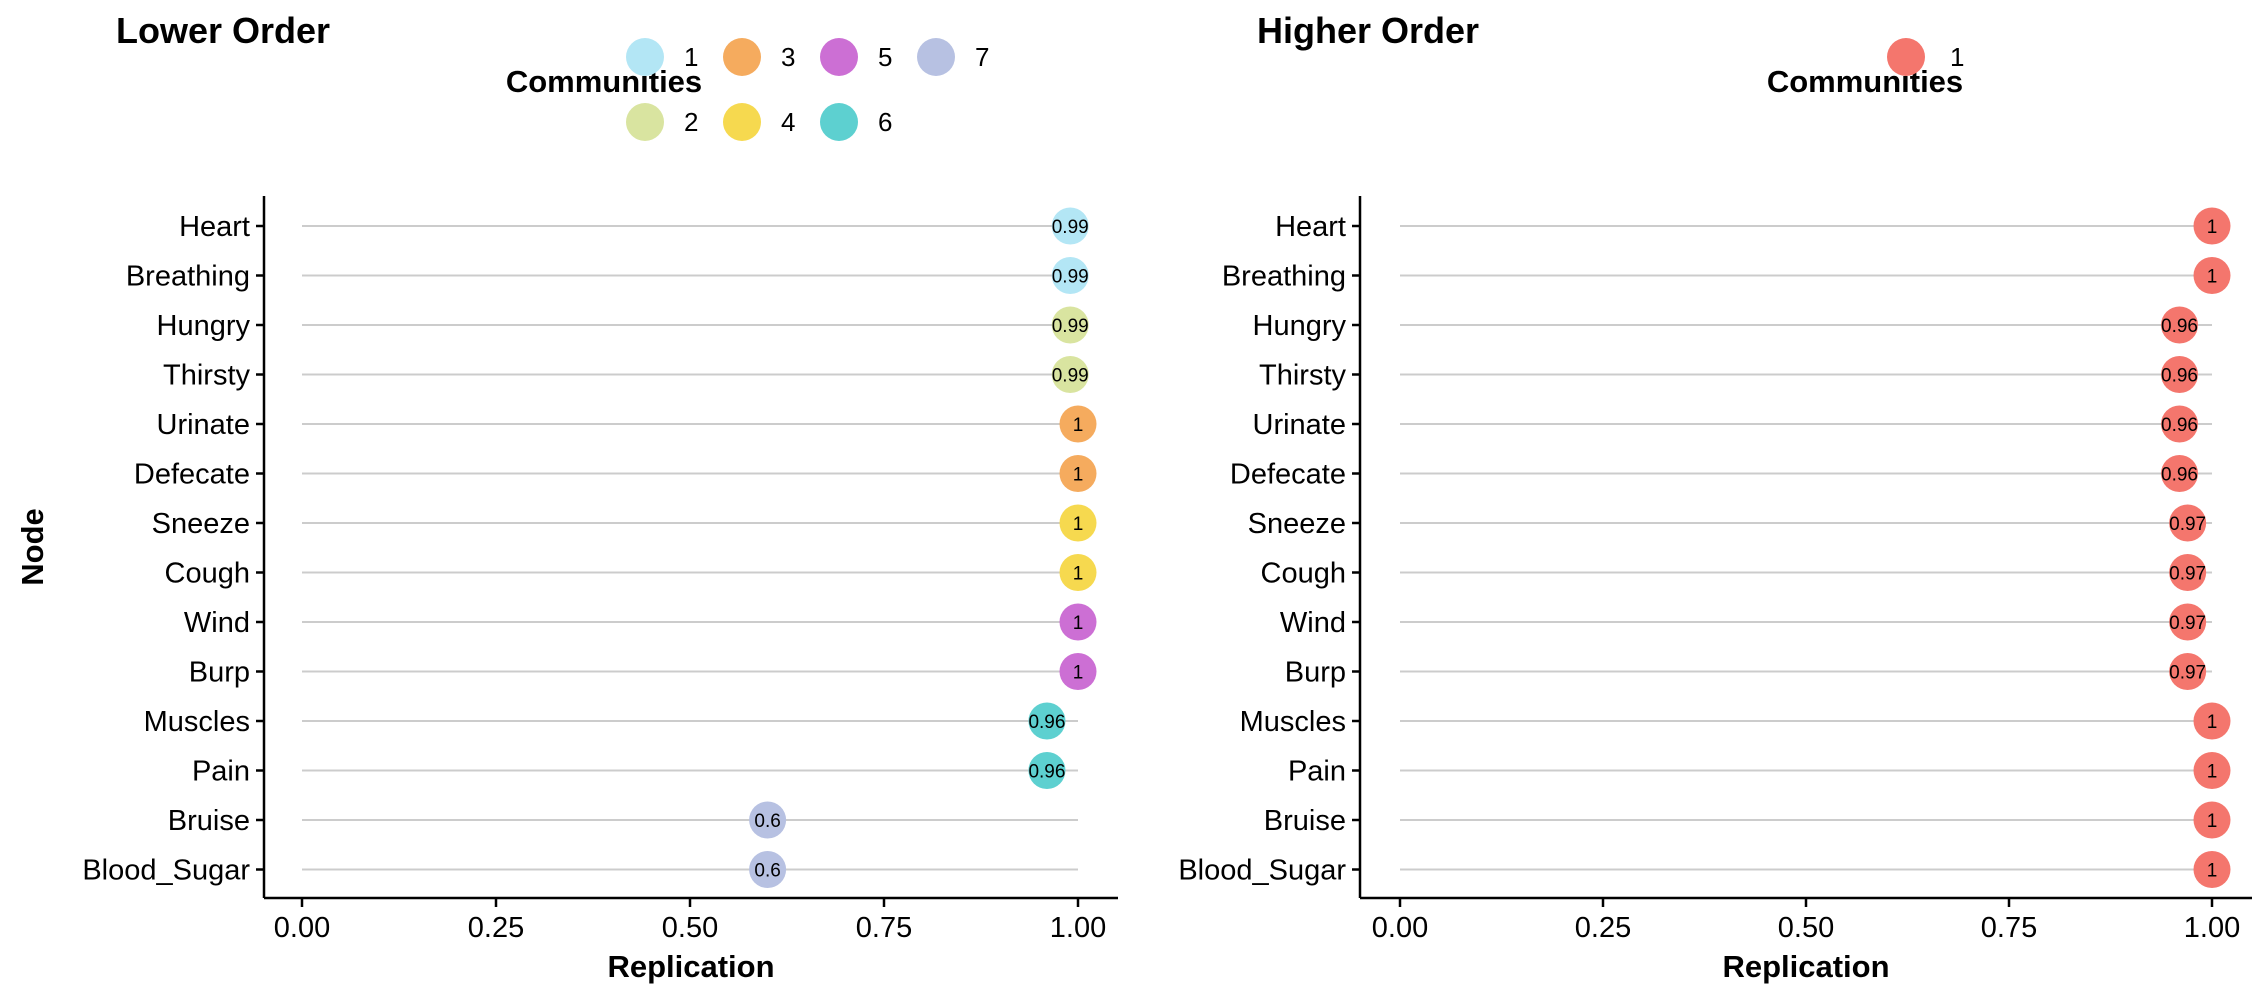 The height and width of the screenshot is (1000, 2266). Describe the element at coordinates (982, 57) in the screenshot. I see `legend-label: 7` at that location.